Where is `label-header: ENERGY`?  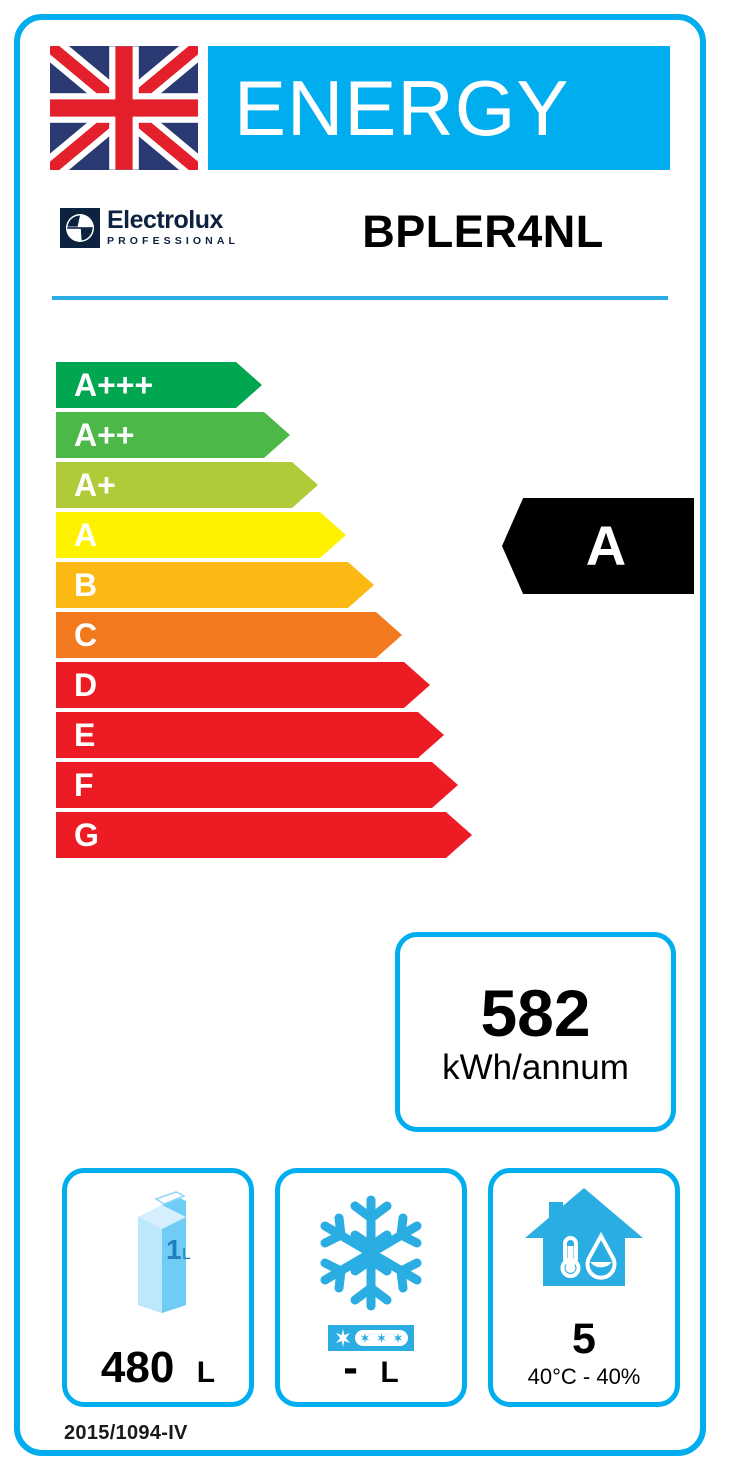 label-header: ENERGY is located at coordinates (360, 108).